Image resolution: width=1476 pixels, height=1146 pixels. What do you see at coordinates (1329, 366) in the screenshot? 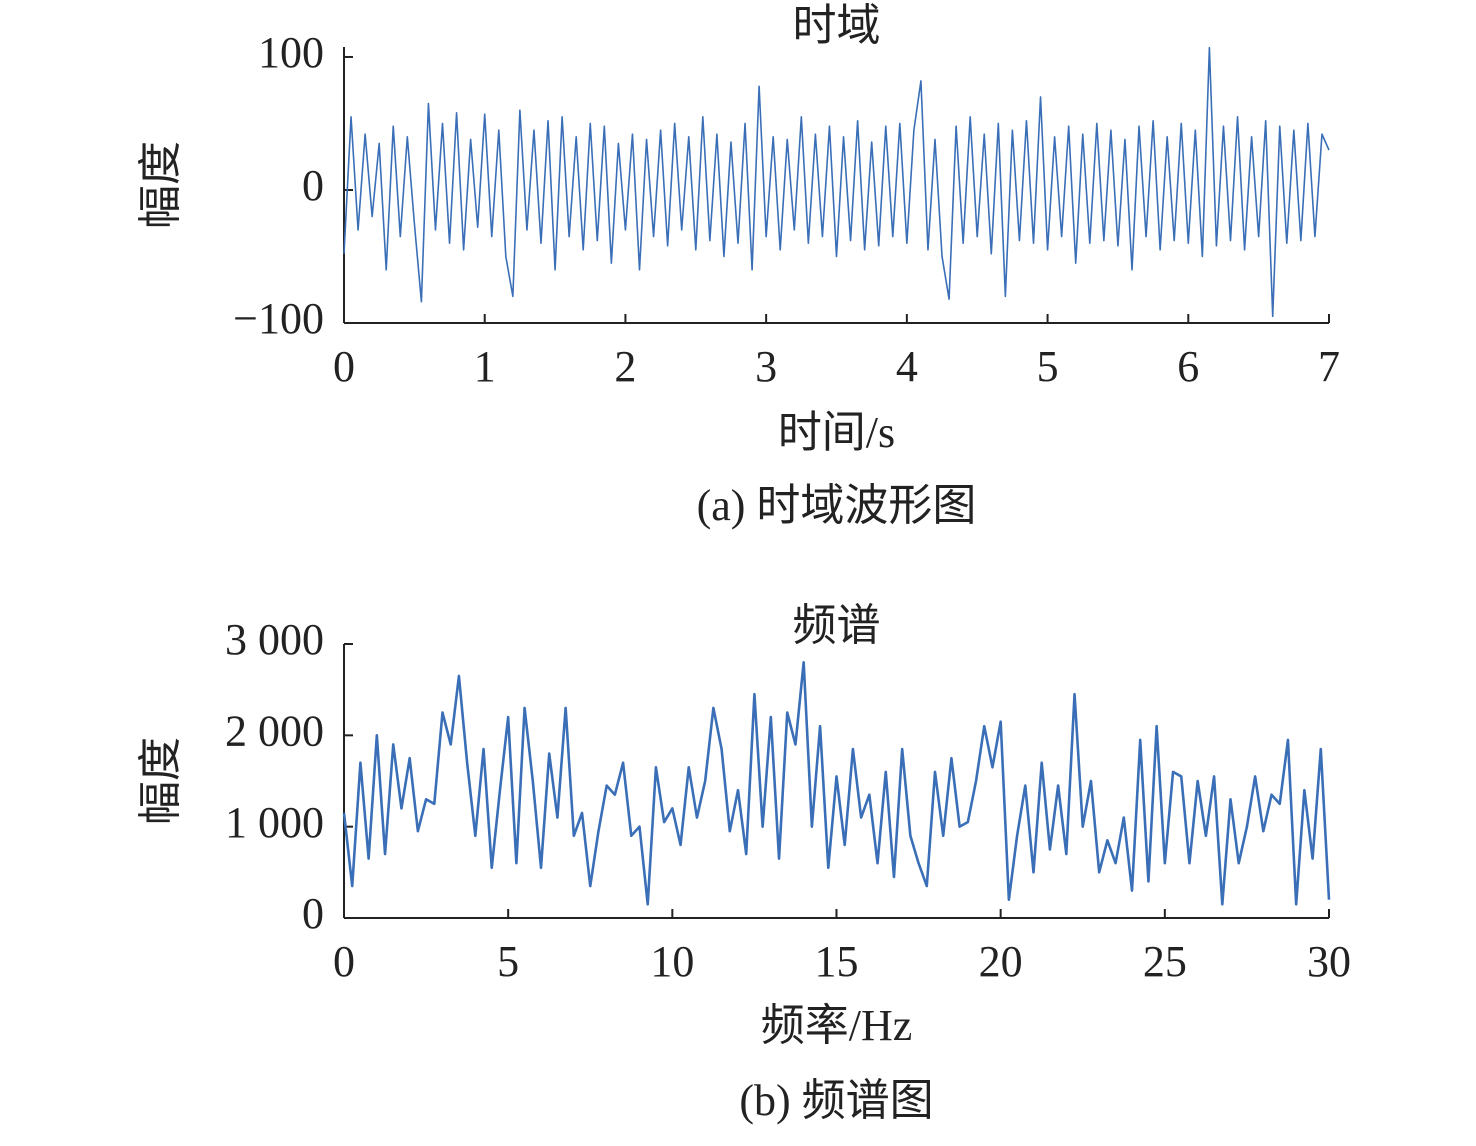
I see `x-tick-label: 7` at bounding box center [1329, 366].